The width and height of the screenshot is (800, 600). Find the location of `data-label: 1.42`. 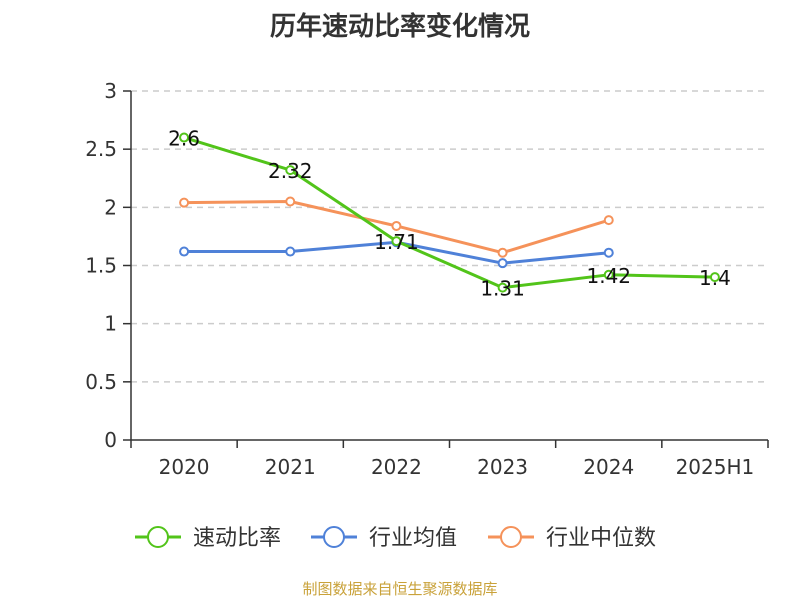

data-label: 1.42 is located at coordinates (608, 276).